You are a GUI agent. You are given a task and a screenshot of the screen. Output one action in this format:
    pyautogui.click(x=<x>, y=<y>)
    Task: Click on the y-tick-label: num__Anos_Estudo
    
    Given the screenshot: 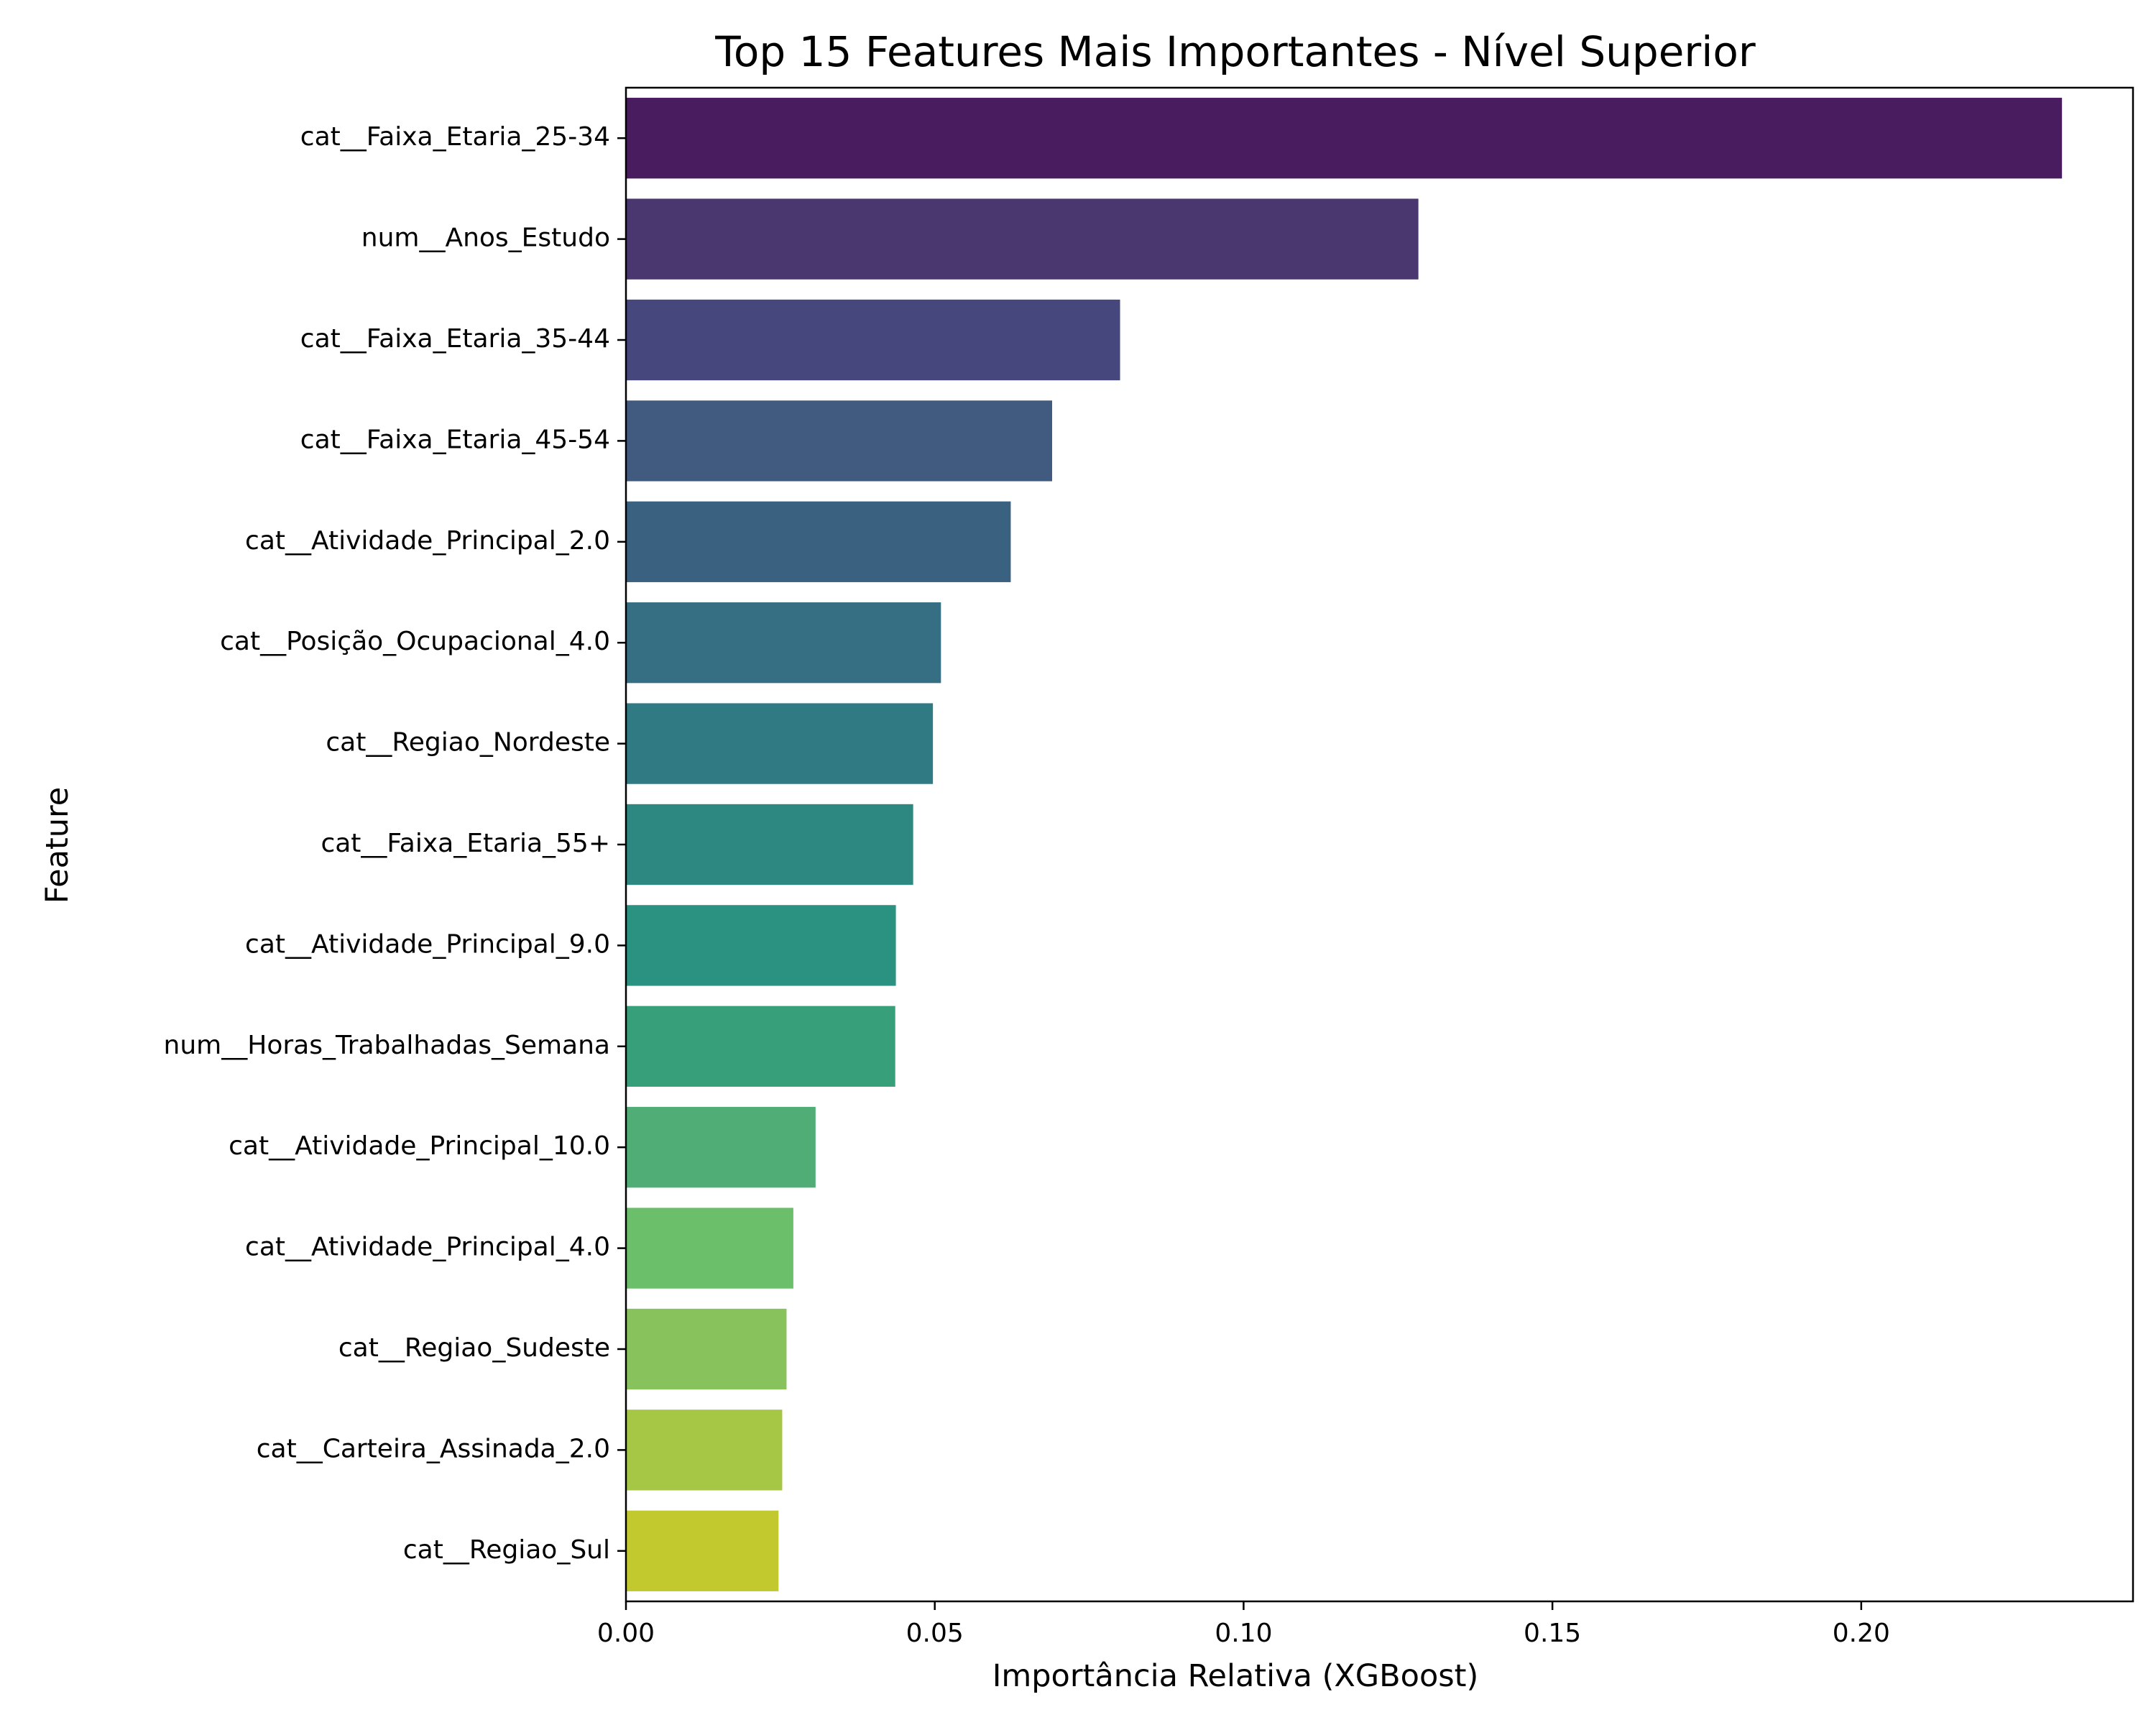 What is the action you would take?
    pyautogui.click(x=485, y=238)
    